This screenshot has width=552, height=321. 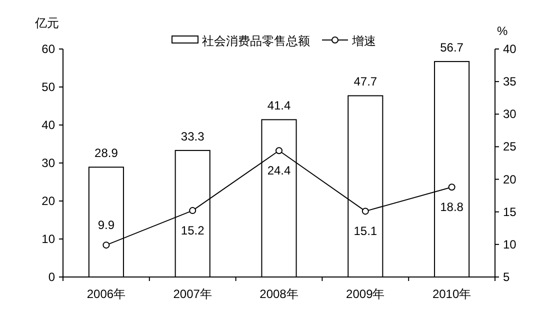 What do you see at coordinates (366, 231) in the screenshot?
I see `data-label: 15.1` at bounding box center [366, 231].